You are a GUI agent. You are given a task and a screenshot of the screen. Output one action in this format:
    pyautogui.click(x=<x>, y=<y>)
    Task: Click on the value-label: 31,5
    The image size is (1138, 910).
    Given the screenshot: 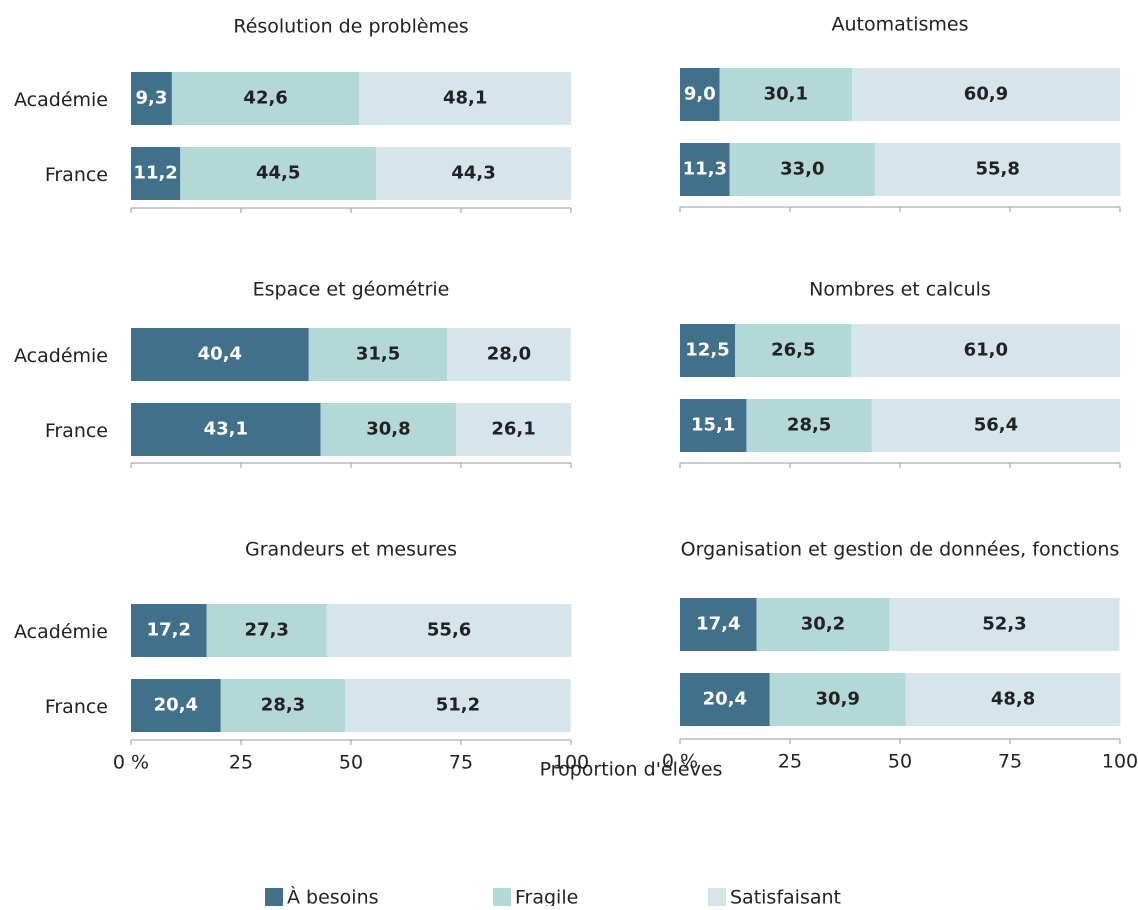 What is the action you would take?
    pyautogui.click(x=378, y=354)
    